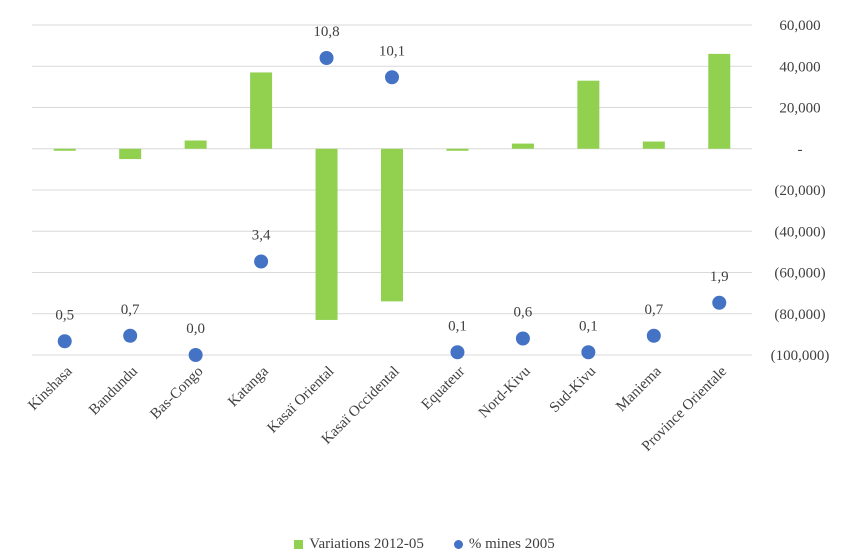 This screenshot has width=849, height=554. What do you see at coordinates (248, 386) in the screenshot?
I see `x-category-label: Katanga` at bounding box center [248, 386].